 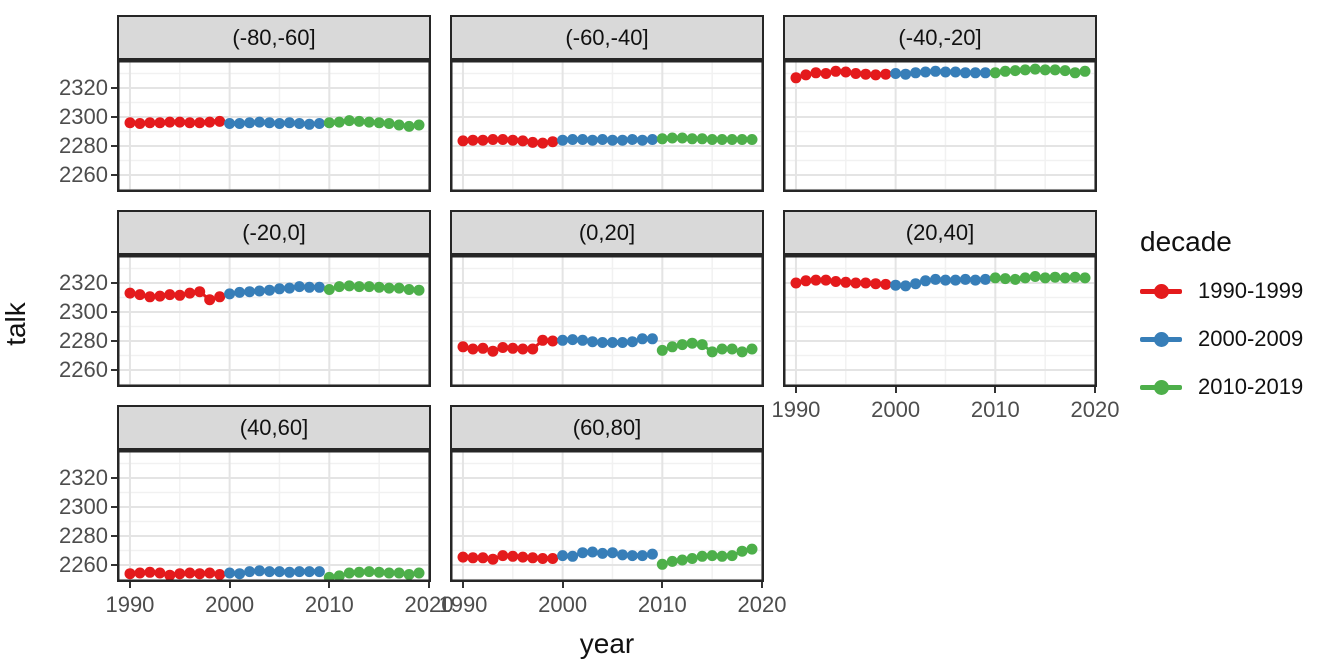 What do you see at coordinates (796, 409) in the screenshot?
I see `x-tick-label: 1990` at bounding box center [796, 409].